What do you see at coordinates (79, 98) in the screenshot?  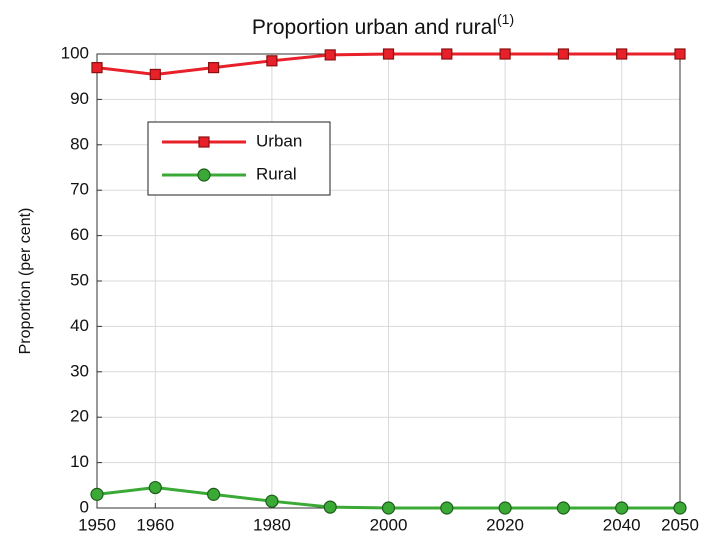 I see `y-tick-label: 90` at bounding box center [79, 98].